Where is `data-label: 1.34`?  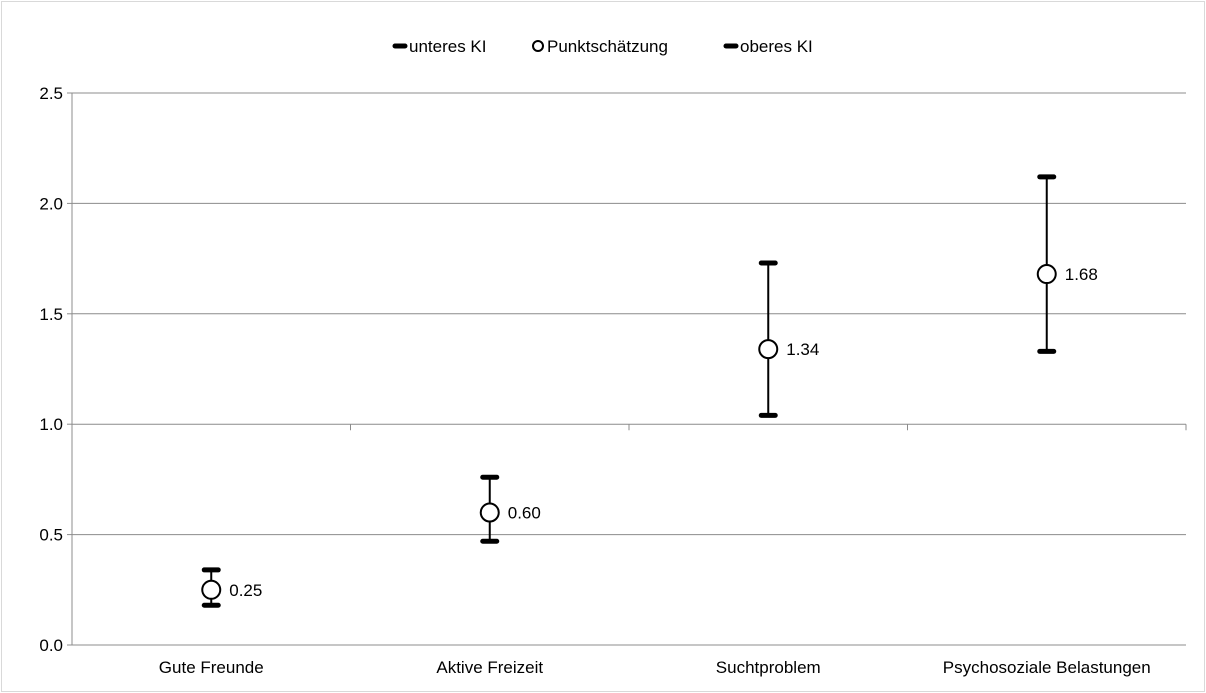
data-label: 1.34 is located at coordinates (802, 349).